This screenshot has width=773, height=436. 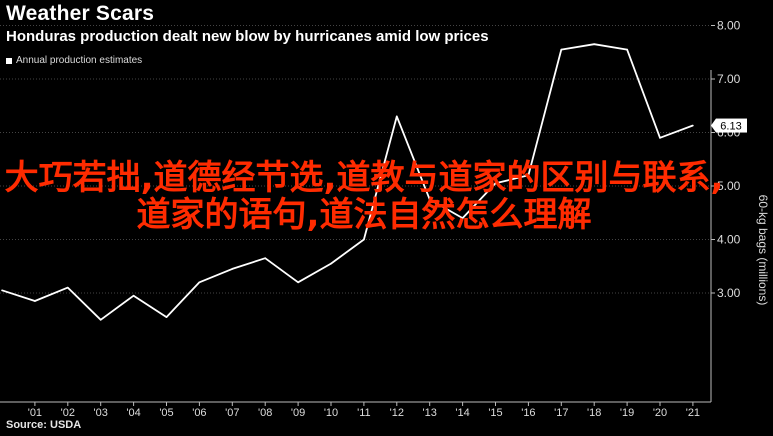 I want to click on x-tick-label: '10, so click(x=331, y=413).